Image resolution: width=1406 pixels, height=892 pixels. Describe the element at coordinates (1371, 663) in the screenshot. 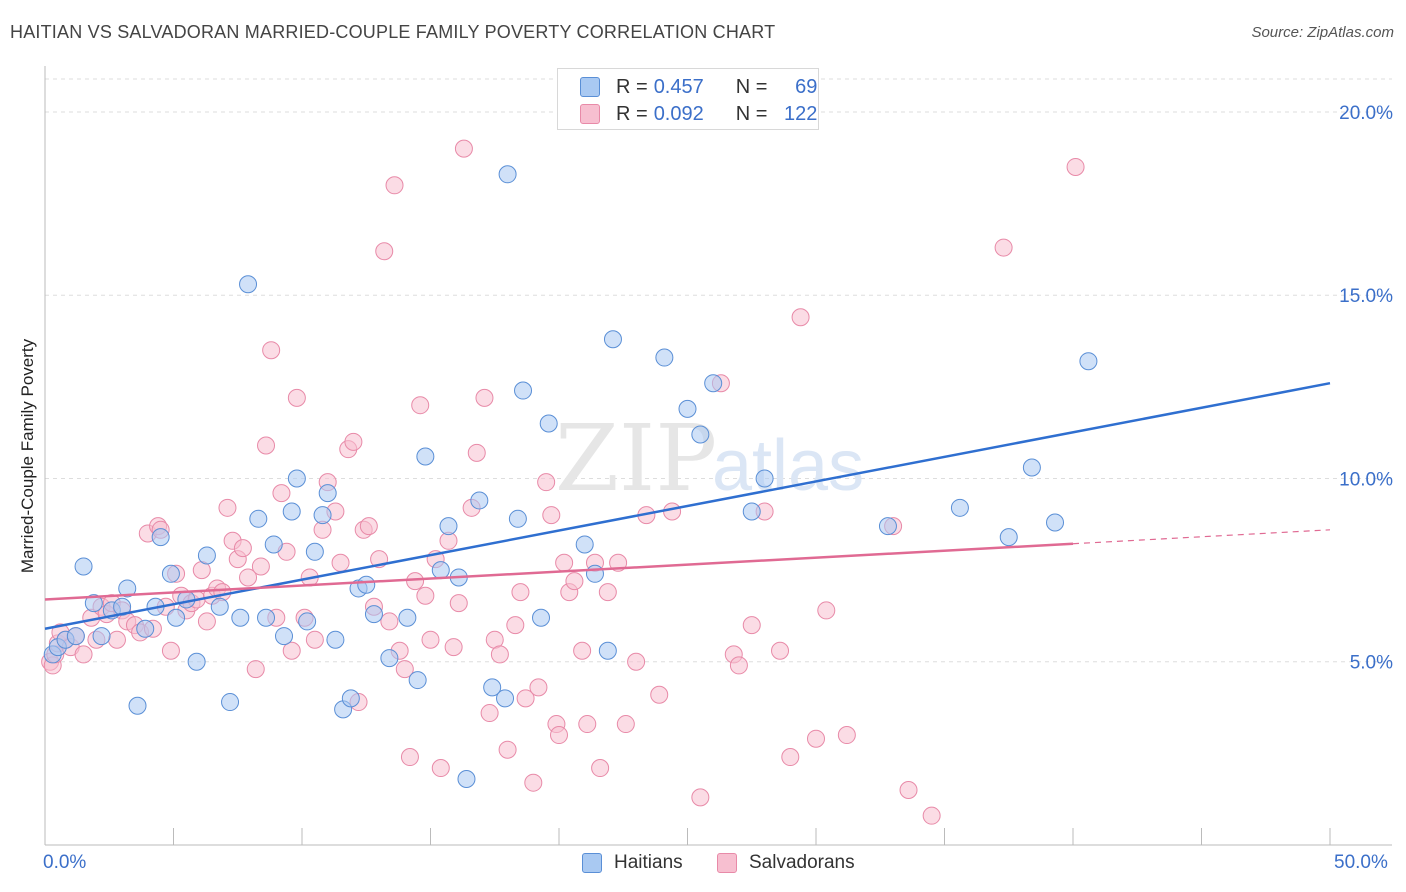

I see `y-tick-label: 5.0%` at that location.